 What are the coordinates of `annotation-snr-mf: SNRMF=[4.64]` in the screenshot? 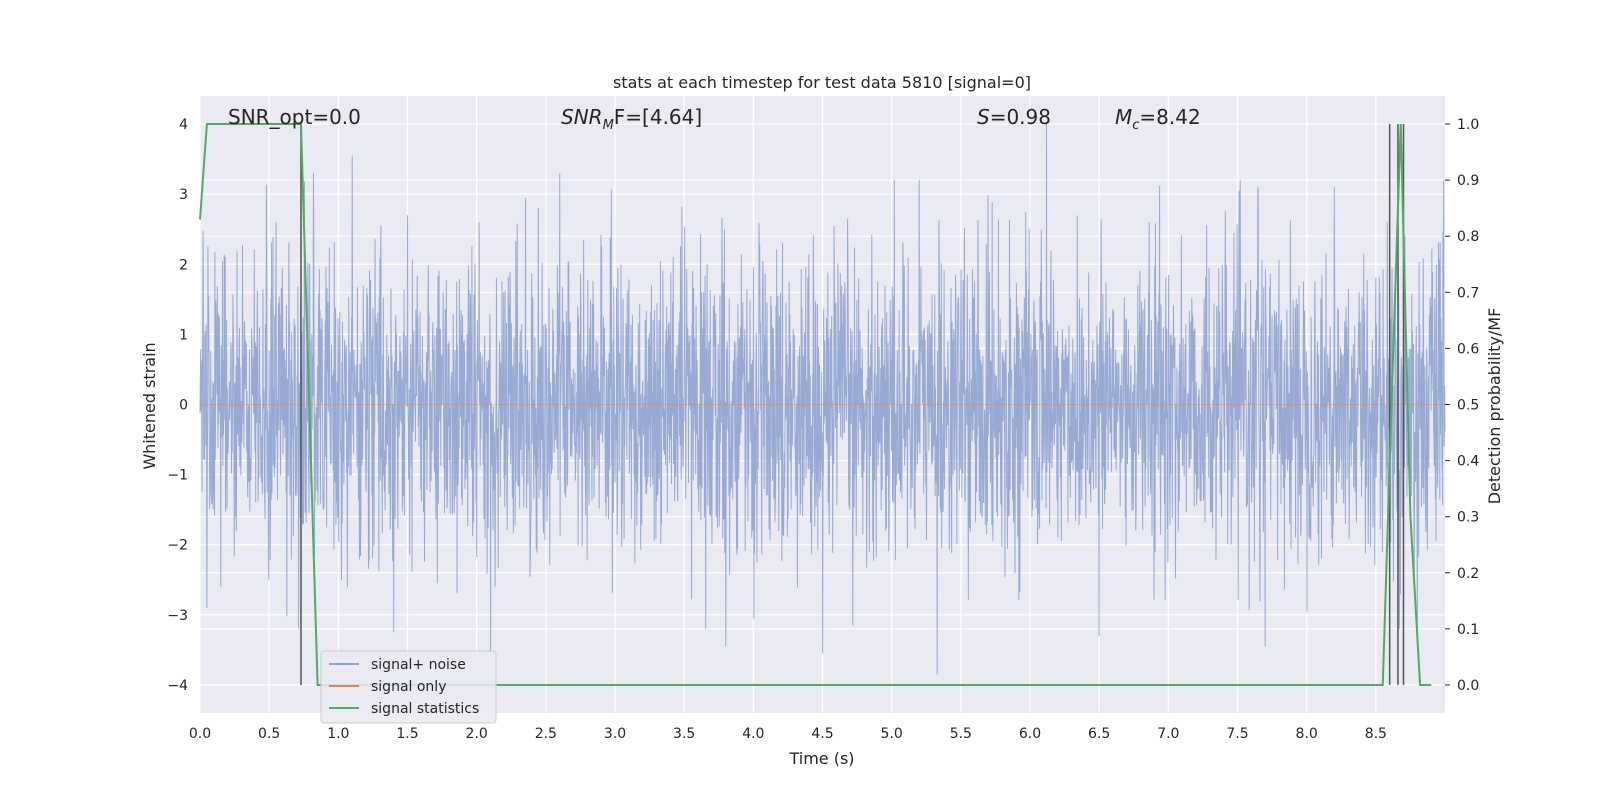 It's located at (631, 119).